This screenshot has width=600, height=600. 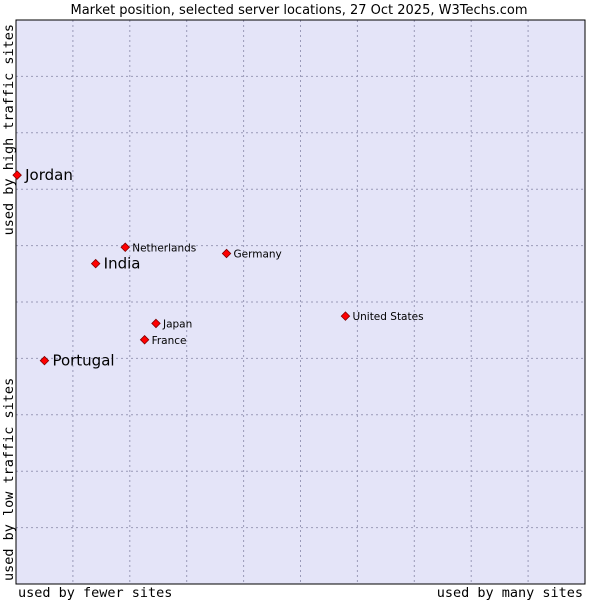 What do you see at coordinates (83, 361) in the screenshot?
I see `point-label-portugal: Portugal` at bounding box center [83, 361].